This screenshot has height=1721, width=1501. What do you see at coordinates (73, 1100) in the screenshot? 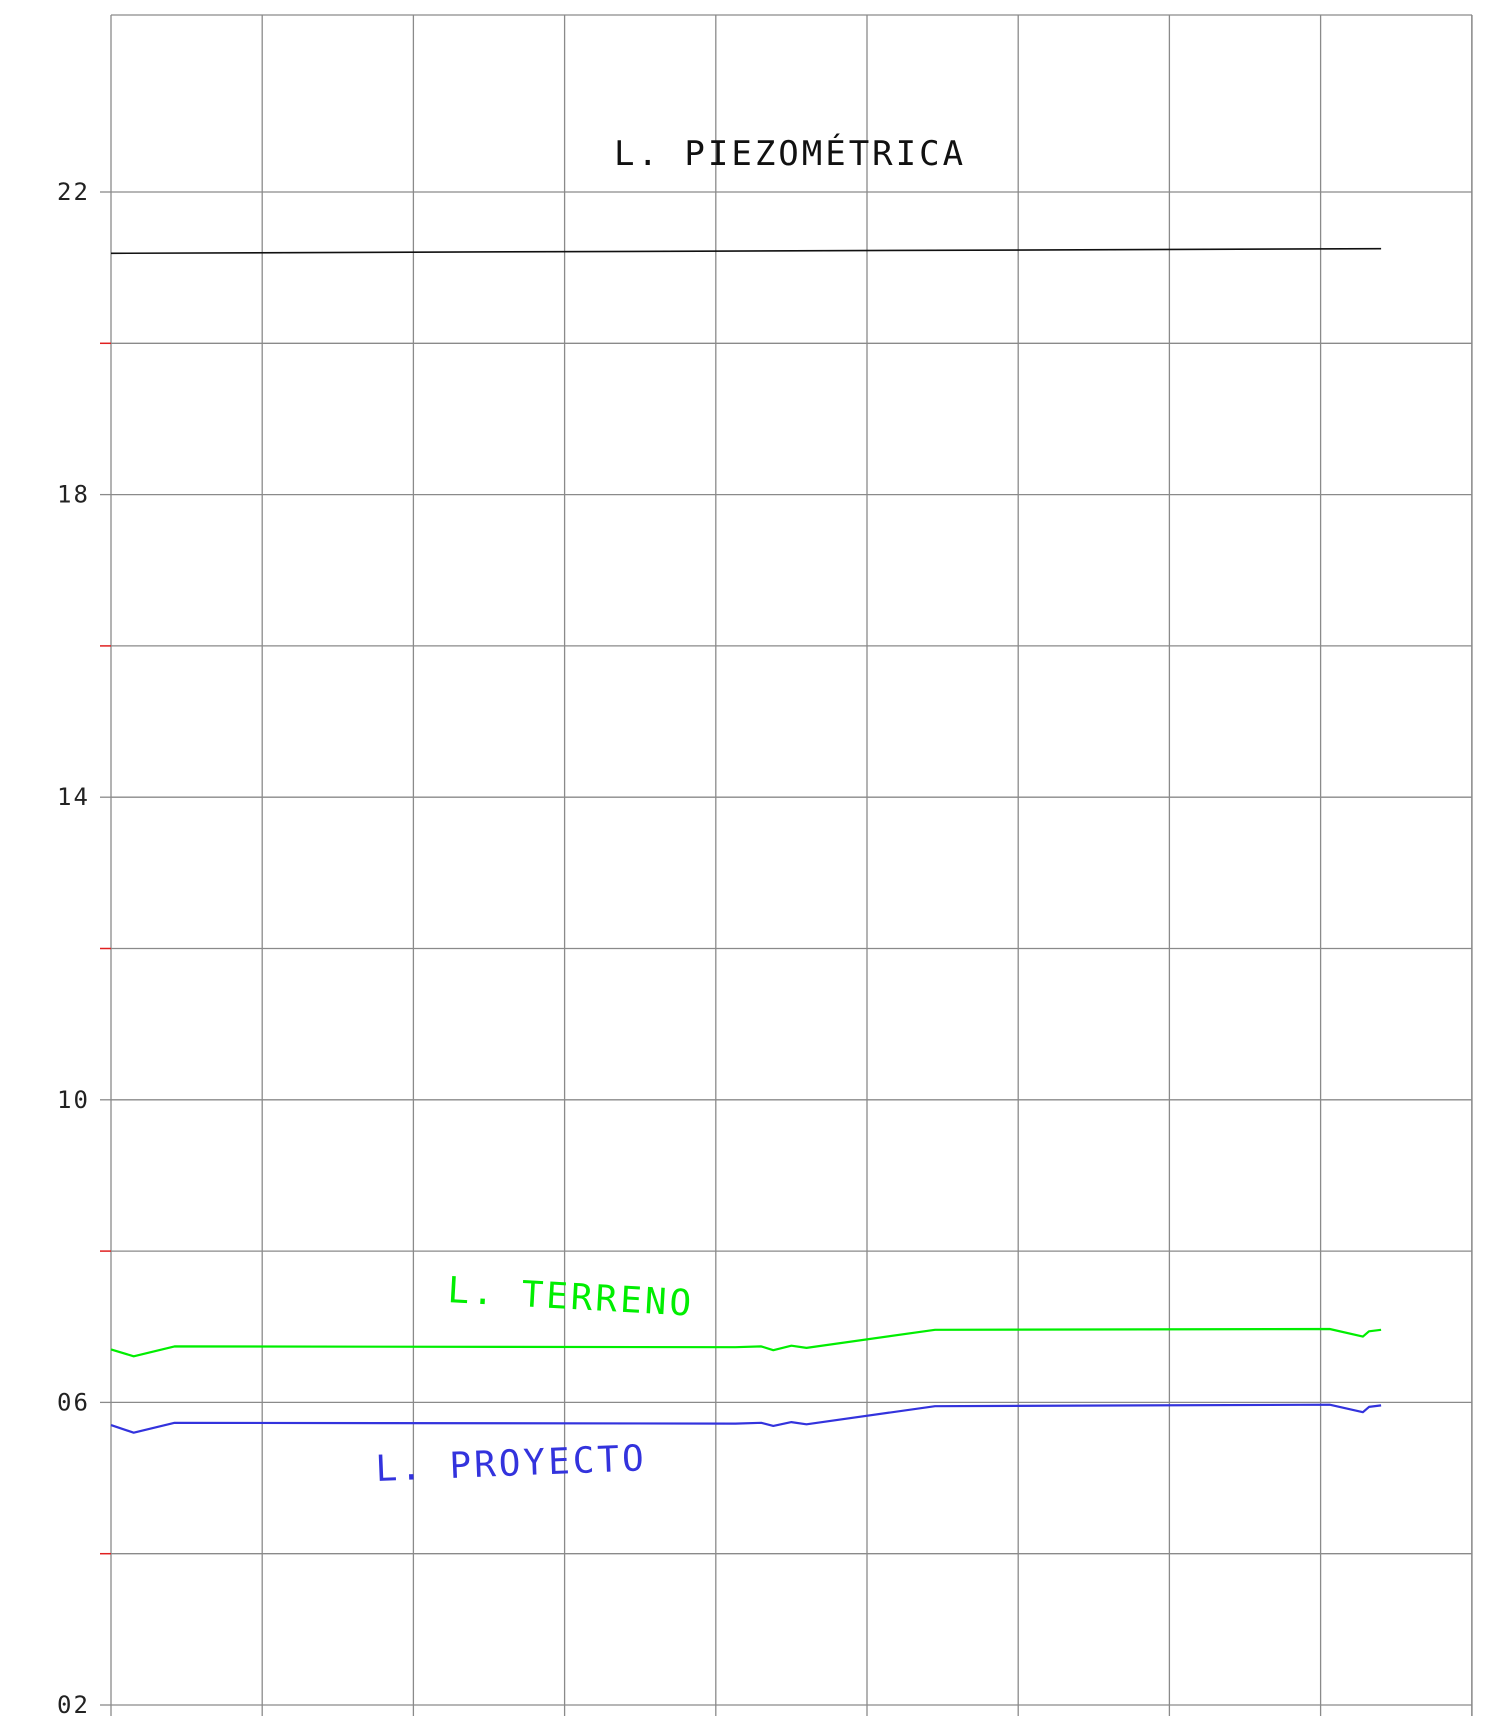
I see `y-tick-label: 10` at bounding box center [73, 1100].